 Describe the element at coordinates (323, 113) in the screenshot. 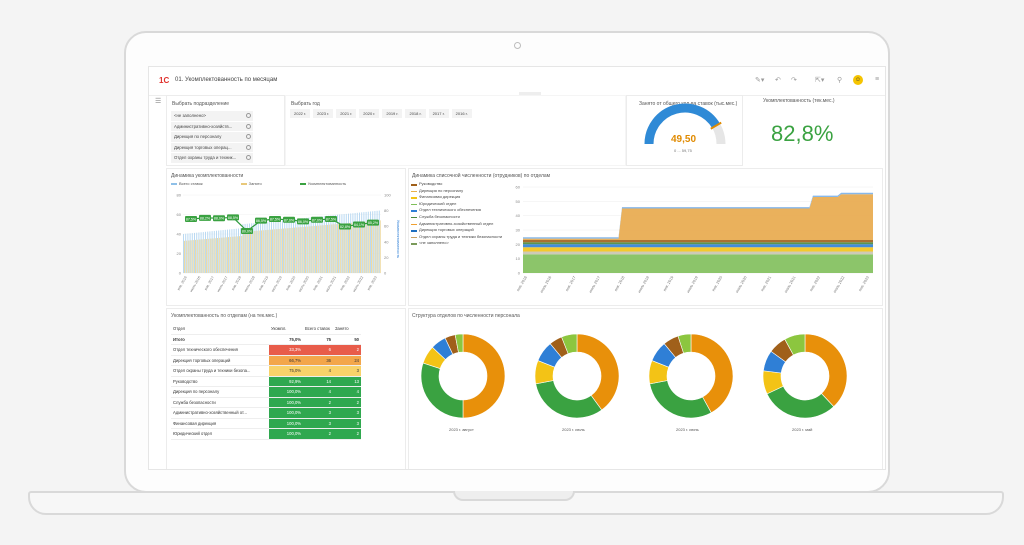

I see `year-option: 2023 г.` at that location.